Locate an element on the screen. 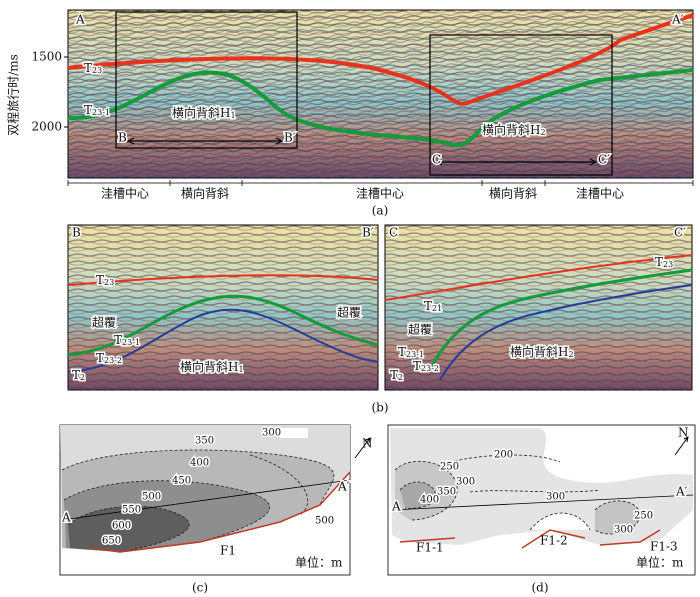 The height and width of the screenshot is (597, 700). contour-label: 650 is located at coordinates (111, 541).